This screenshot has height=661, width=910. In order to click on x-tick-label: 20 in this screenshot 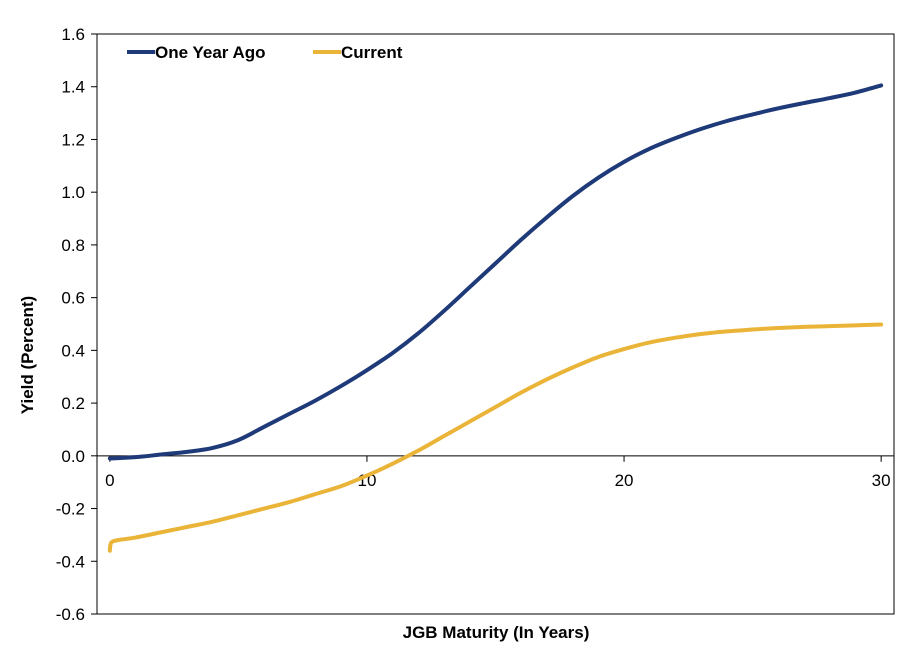, I will do `click(624, 480)`.